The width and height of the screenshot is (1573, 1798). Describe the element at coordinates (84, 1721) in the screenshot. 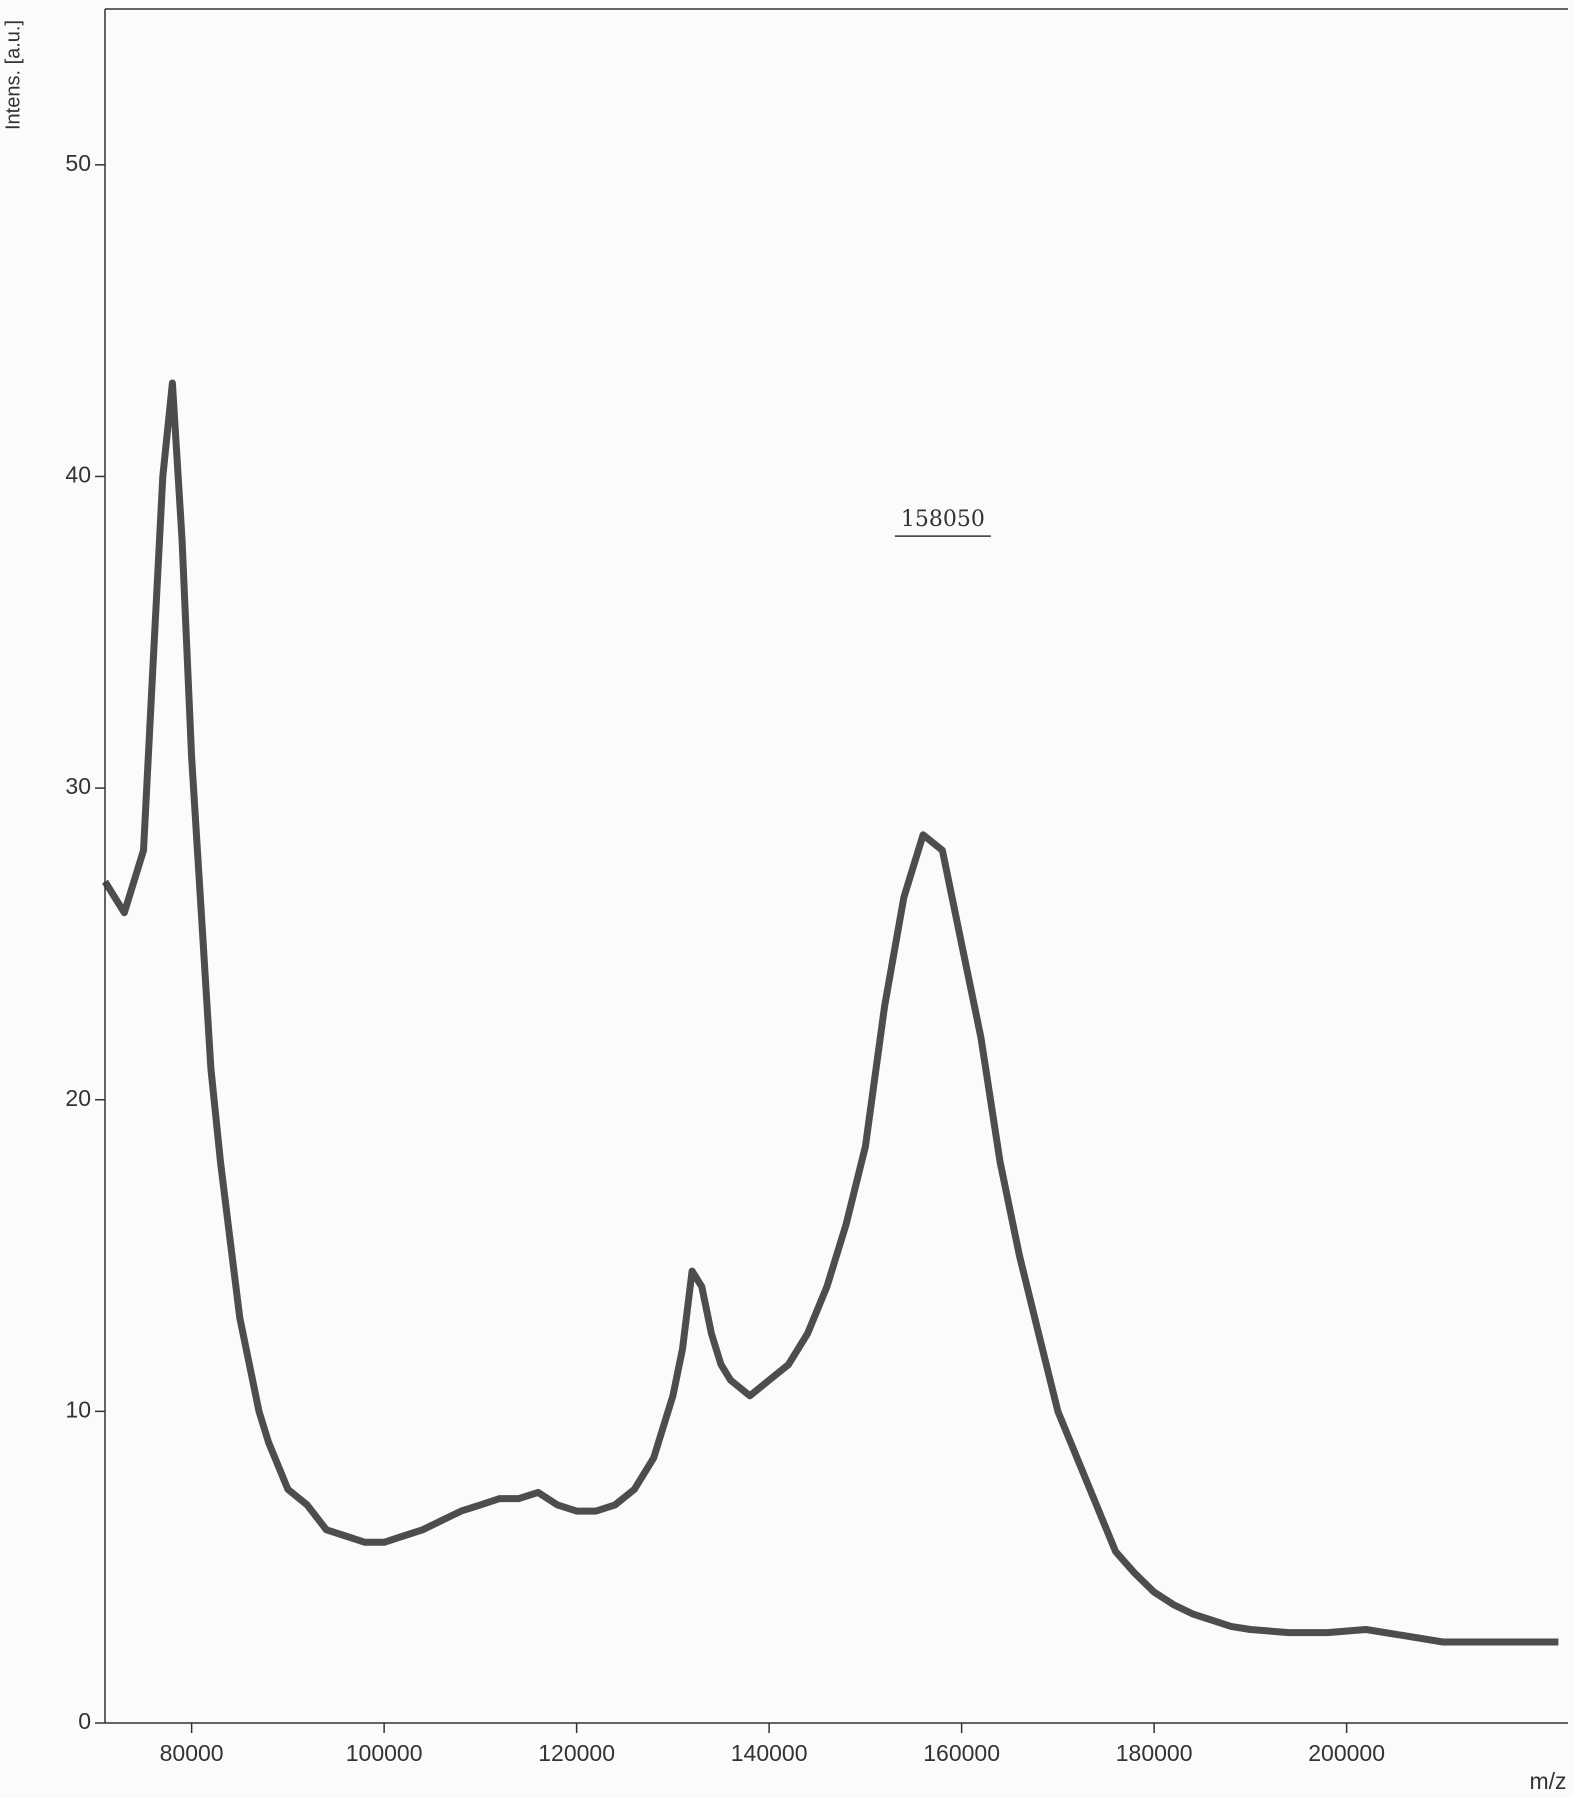

I see `y-tick-label: 0` at that location.